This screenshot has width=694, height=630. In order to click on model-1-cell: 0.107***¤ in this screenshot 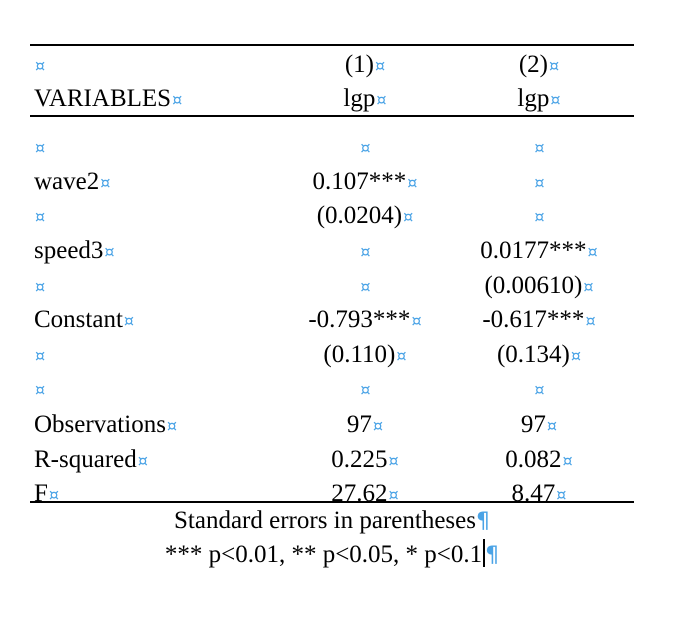, I will do `click(365, 182)`.